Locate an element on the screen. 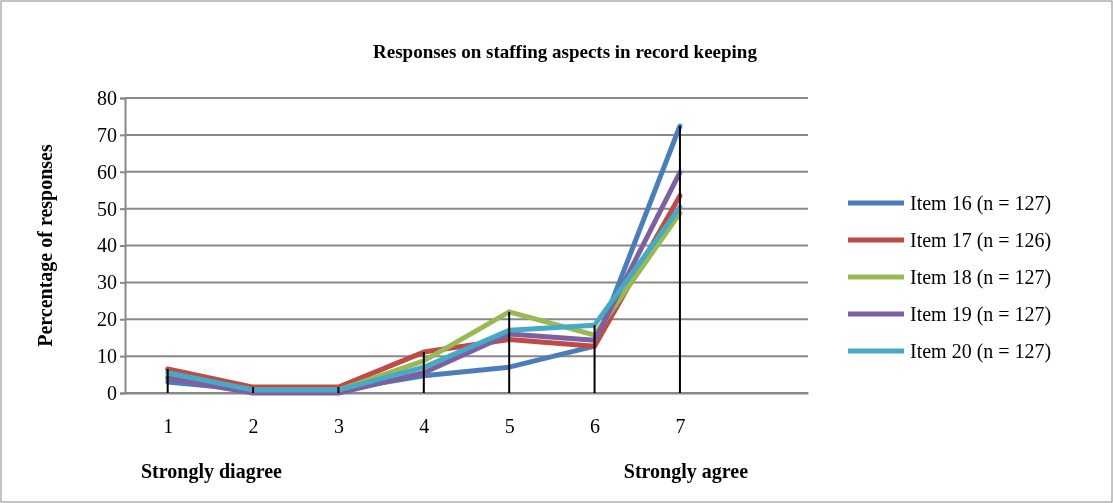 This screenshot has width=1113, height=503. x-tick-label: 7 is located at coordinates (680, 426).